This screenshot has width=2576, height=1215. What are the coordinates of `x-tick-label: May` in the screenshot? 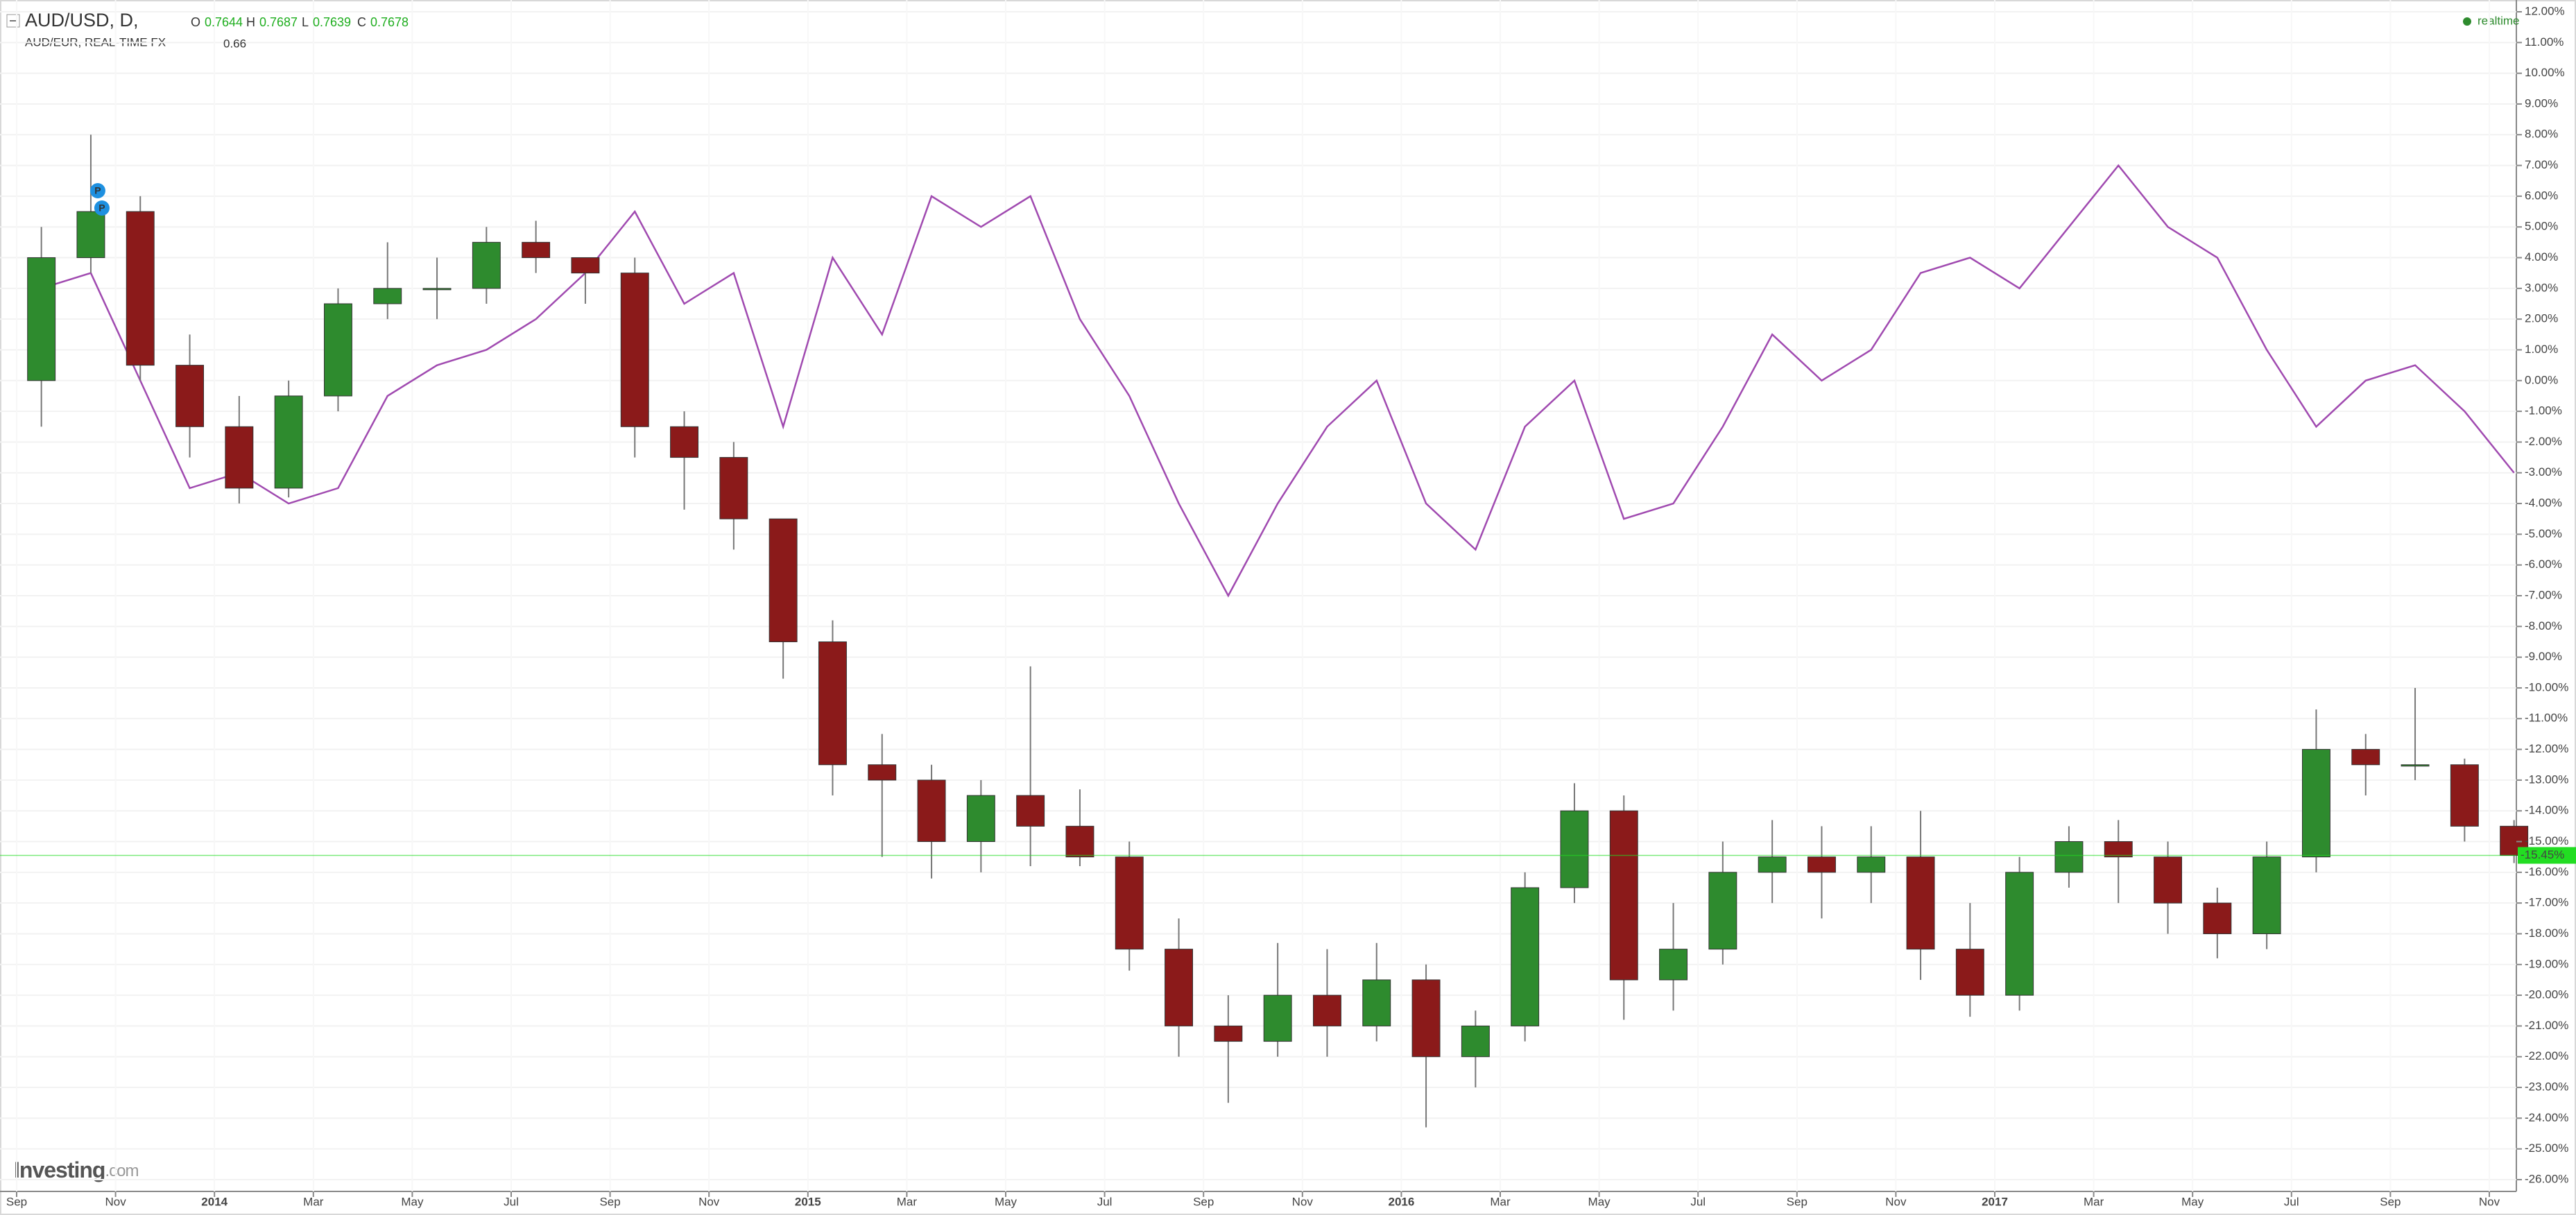 It's located at (1006, 1201).